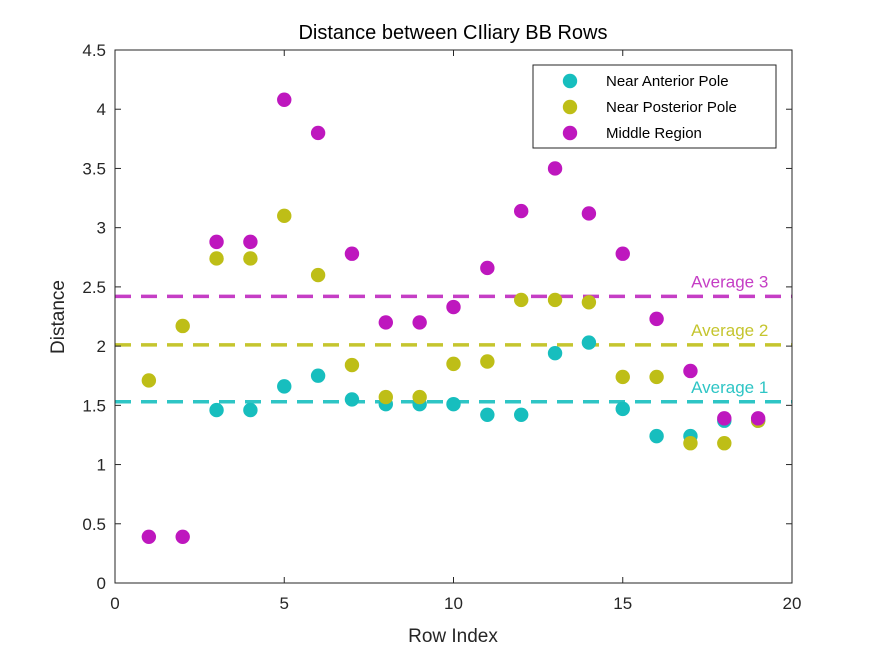  Describe the element at coordinates (452, 33) in the screenshot. I see `chart-title: Distance between CIliary BB Rows` at that location.